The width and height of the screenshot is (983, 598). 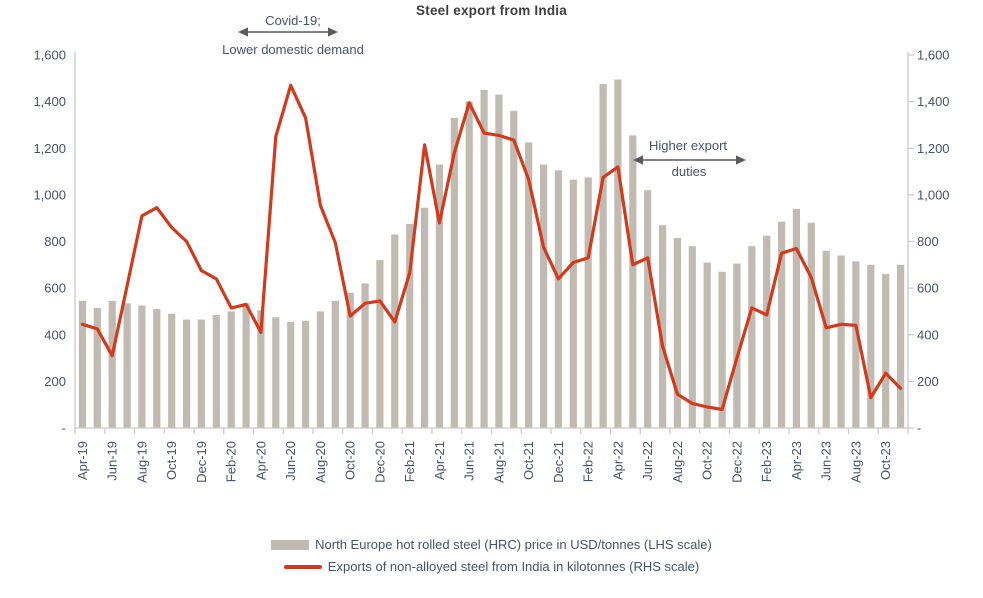 What do you see at coordinates (333, 32) in the screenshot?
I see `covid-arrow-right-head` at bounding box center [333, 32].